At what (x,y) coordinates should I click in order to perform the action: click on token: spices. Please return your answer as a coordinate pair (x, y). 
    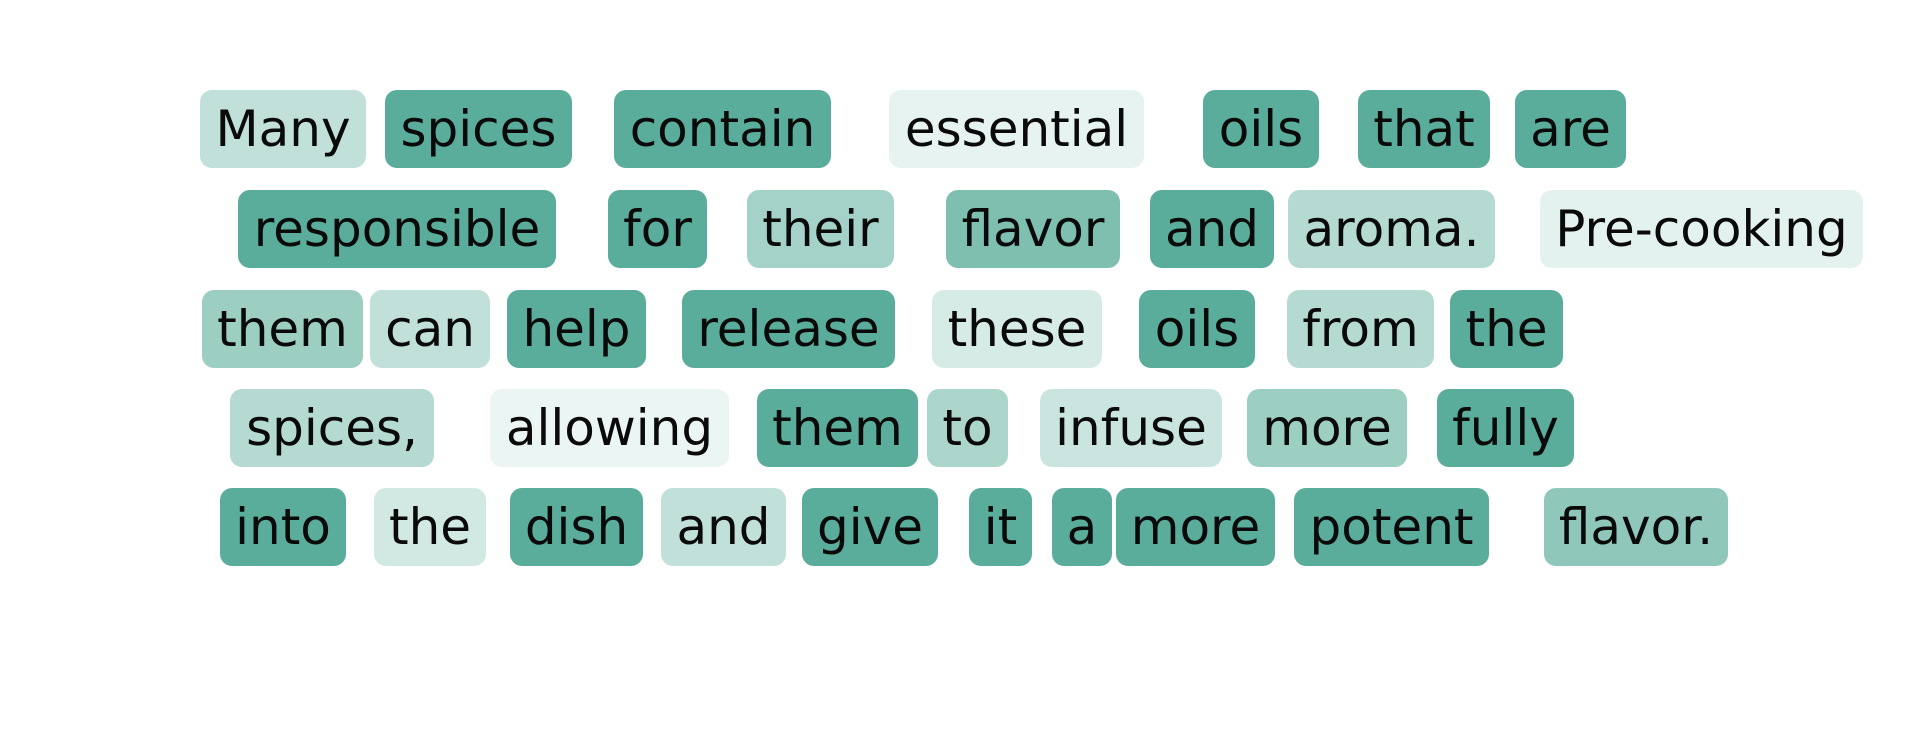
    Looking at the image, I should click on (478, 129).